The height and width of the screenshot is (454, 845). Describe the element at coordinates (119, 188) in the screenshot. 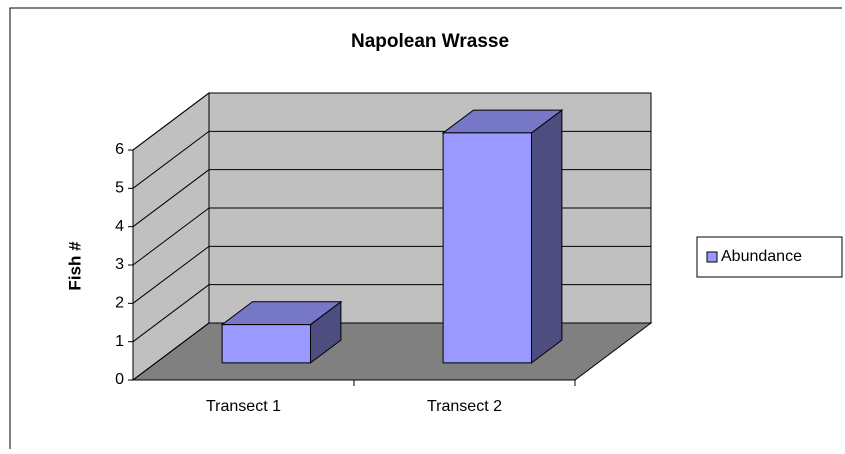

I see `y-tick-label: 5` at that location.